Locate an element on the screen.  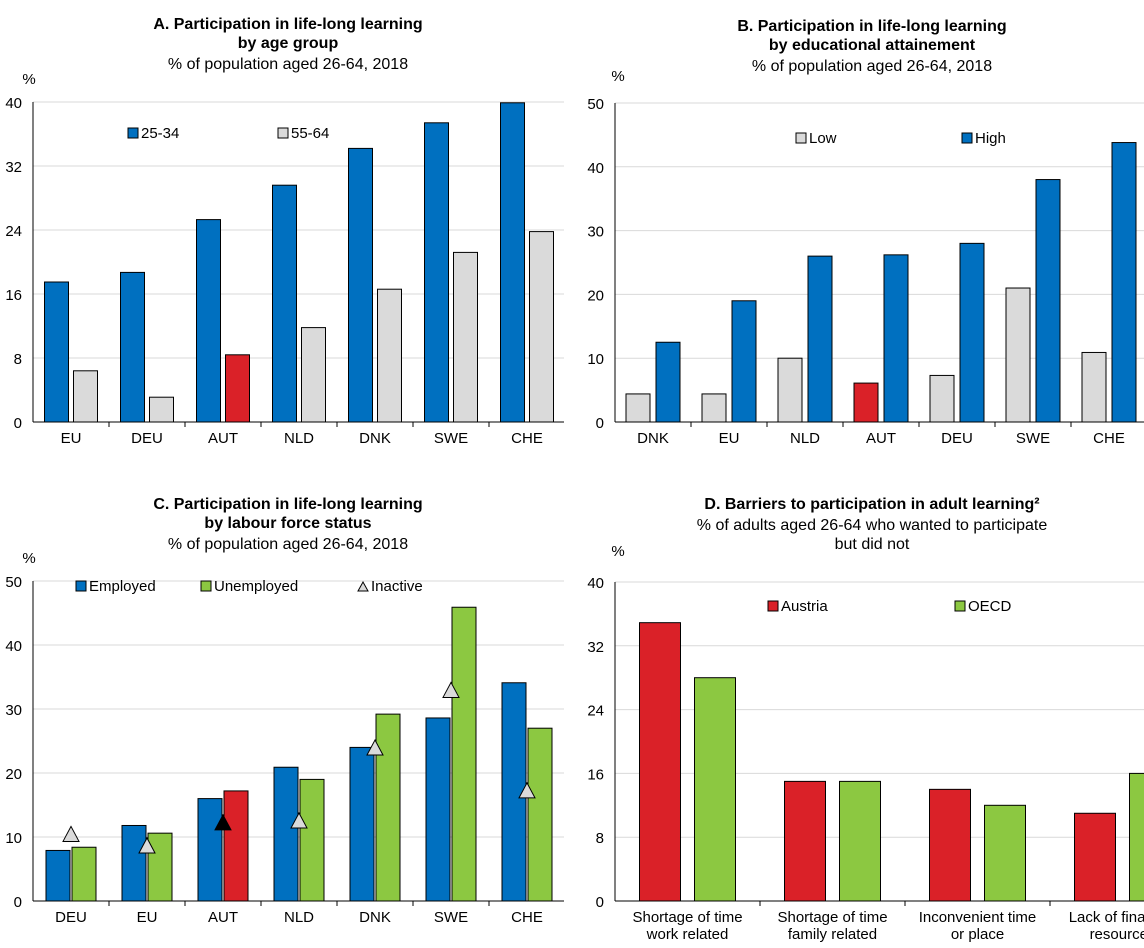
y-axis-unit: % is located at coordinates (617, 551).